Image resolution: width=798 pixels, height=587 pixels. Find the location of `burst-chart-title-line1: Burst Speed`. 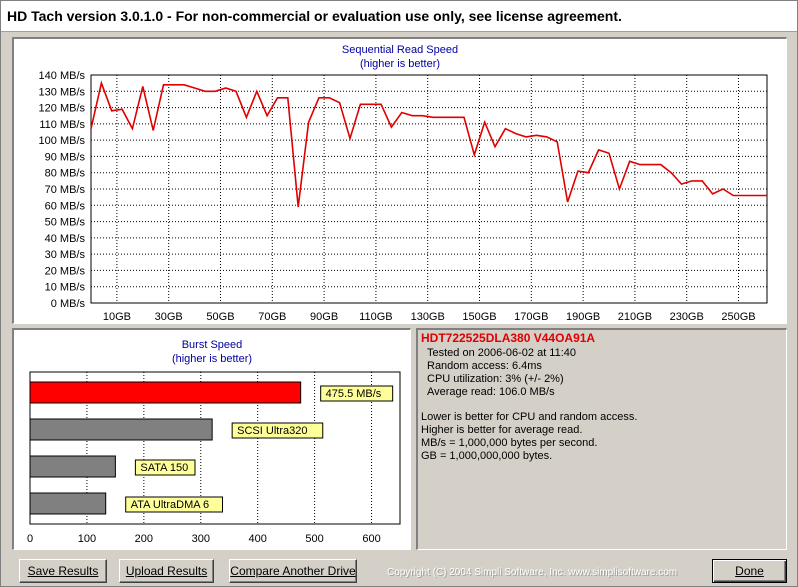

burst-chart-title-line1: Burst Speed is located at coordinates (212, 345).